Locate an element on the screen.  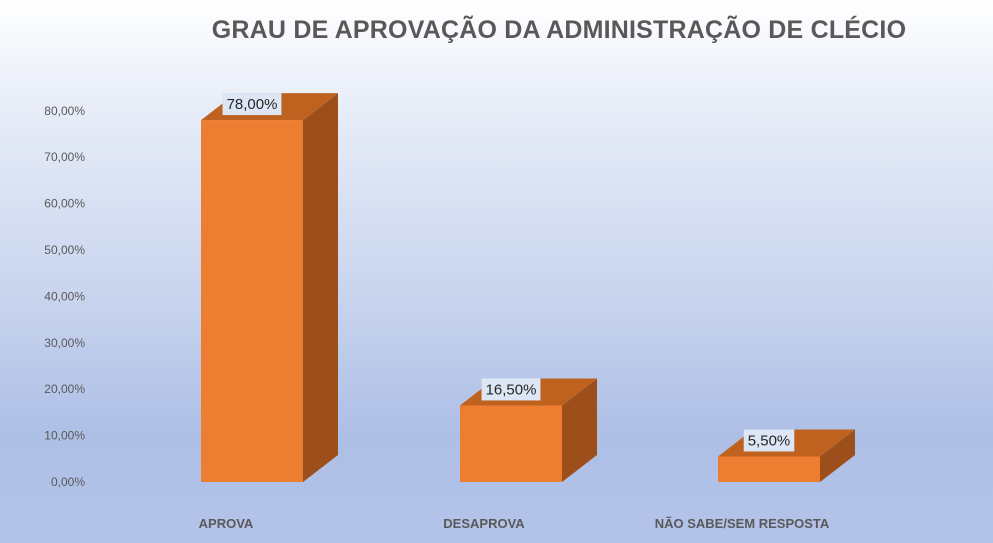
y-tick-label: 30,00% is located at coordinates (64, 343).